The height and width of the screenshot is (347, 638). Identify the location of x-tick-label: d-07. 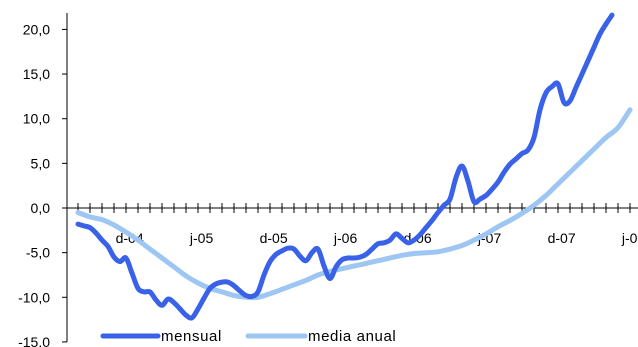
(562, 238).